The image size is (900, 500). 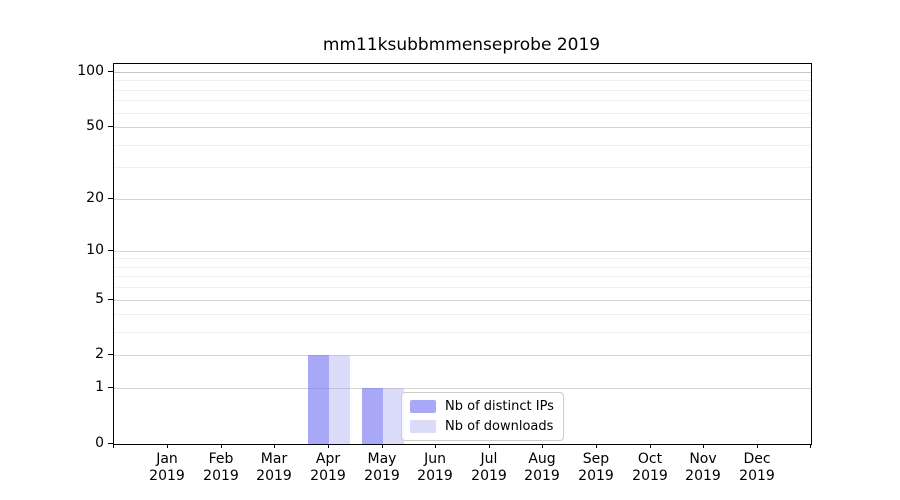 What do you see at coordinates (489, 467) in the screenshot?
I see `x-tick-label-jul-2019: Jul 2019` at bounding box center [489, 467].